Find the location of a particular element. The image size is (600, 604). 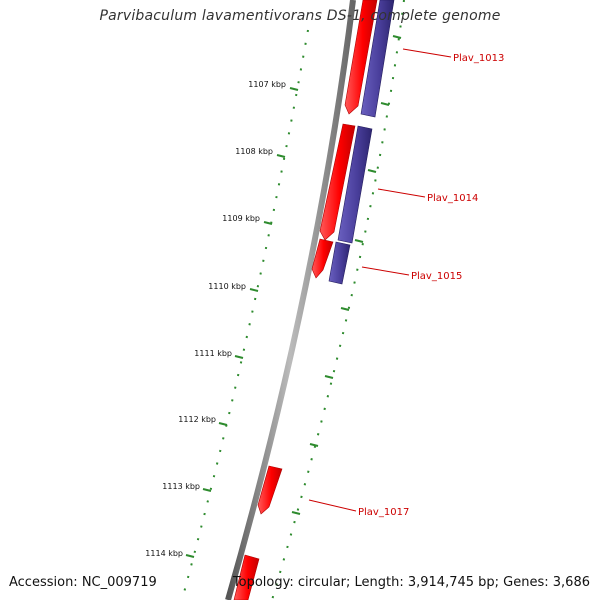

ruler-tick-1111: 1111 kbp is located at coordinates (219, 354).